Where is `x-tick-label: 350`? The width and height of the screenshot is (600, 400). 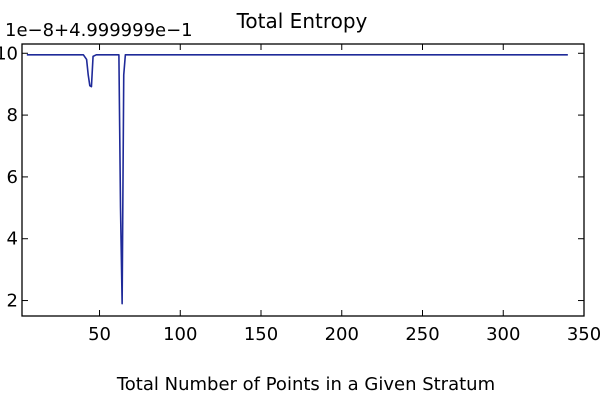
x-tick-label: 350 is located at coordinates (583, 334).